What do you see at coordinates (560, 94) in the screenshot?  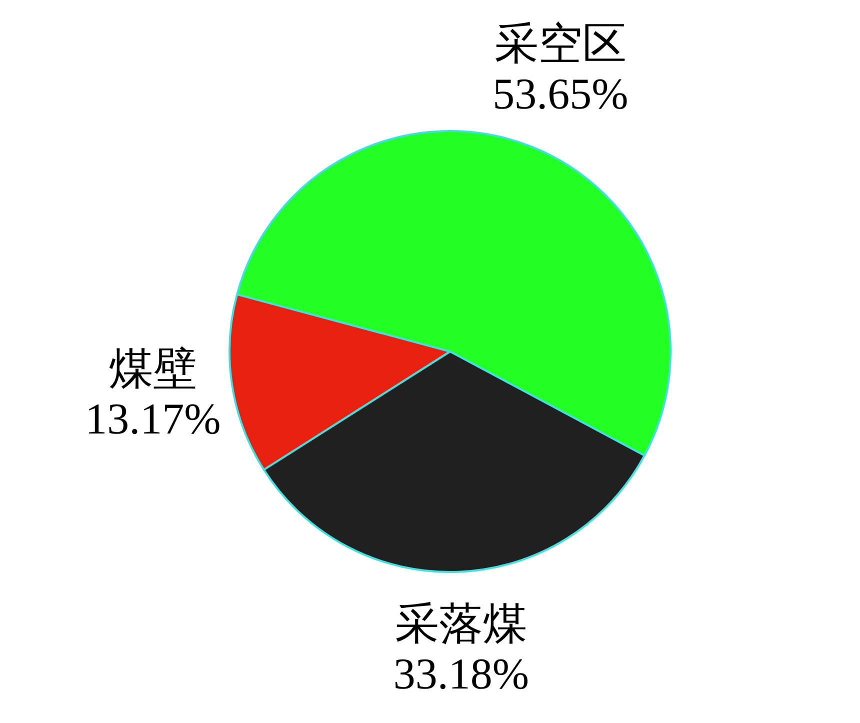 I see `data-label: 53.65%` at bounding box center [560, 94].